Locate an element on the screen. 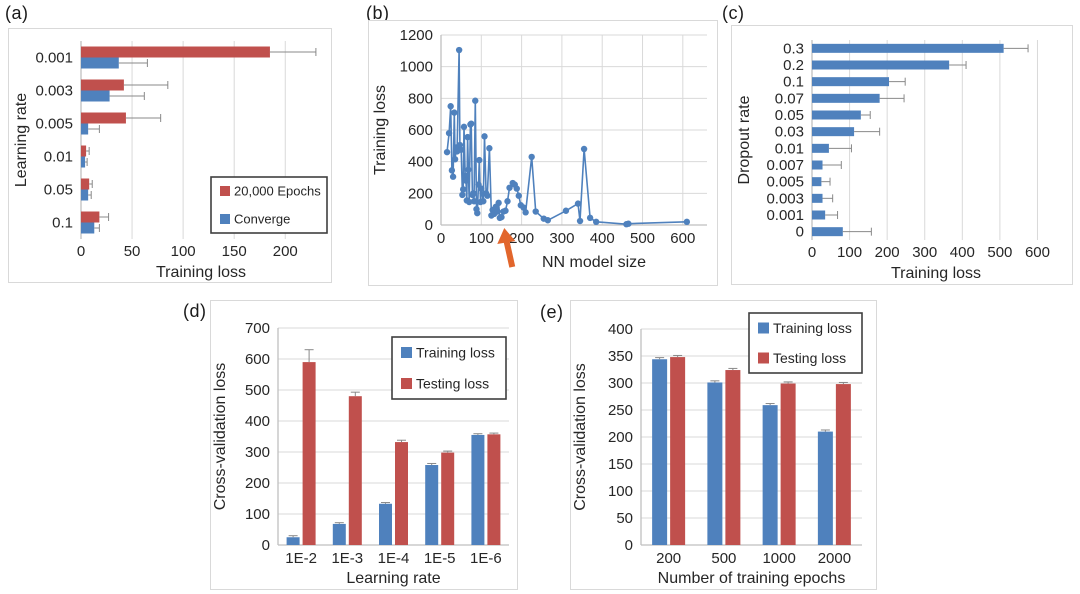 The height and width of the screenshot is (594, 1080). y-tick-label: 250 is located at coordinates (620, 410).